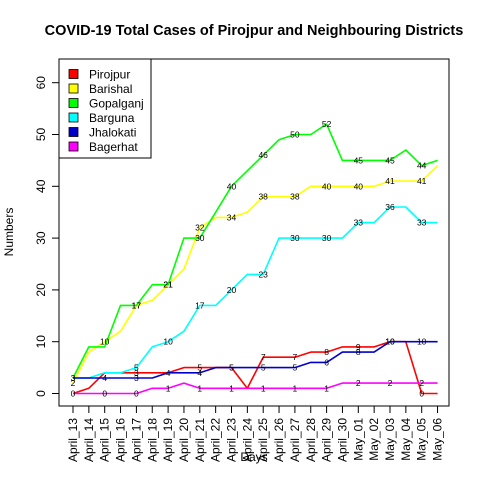 This screenshot has height=480, width=480. I want to click on legend-swatch-jhalokati, so click(73, 132).